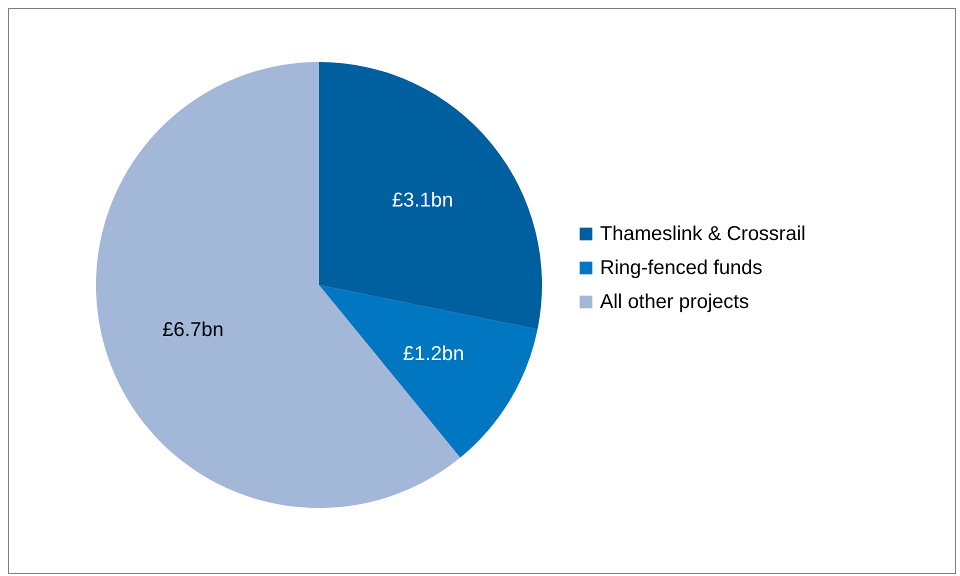 Image resolution: width=960 pixels, height=576 pixels. What do you see at coordinates (674, 302) in the screenshot?
I see `legend-label: All other projects` at bounding box center [674, 302].